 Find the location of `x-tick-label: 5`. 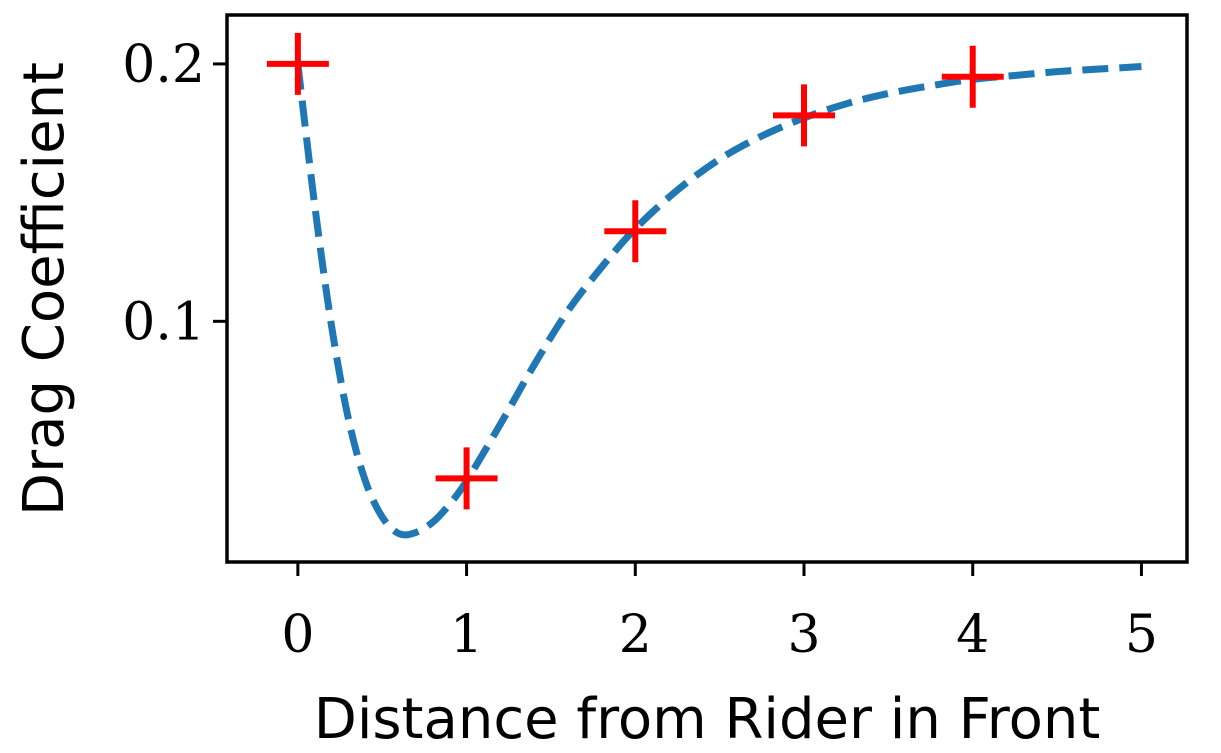

x-tick-label: 5 is located at coordinates (1141, 635).